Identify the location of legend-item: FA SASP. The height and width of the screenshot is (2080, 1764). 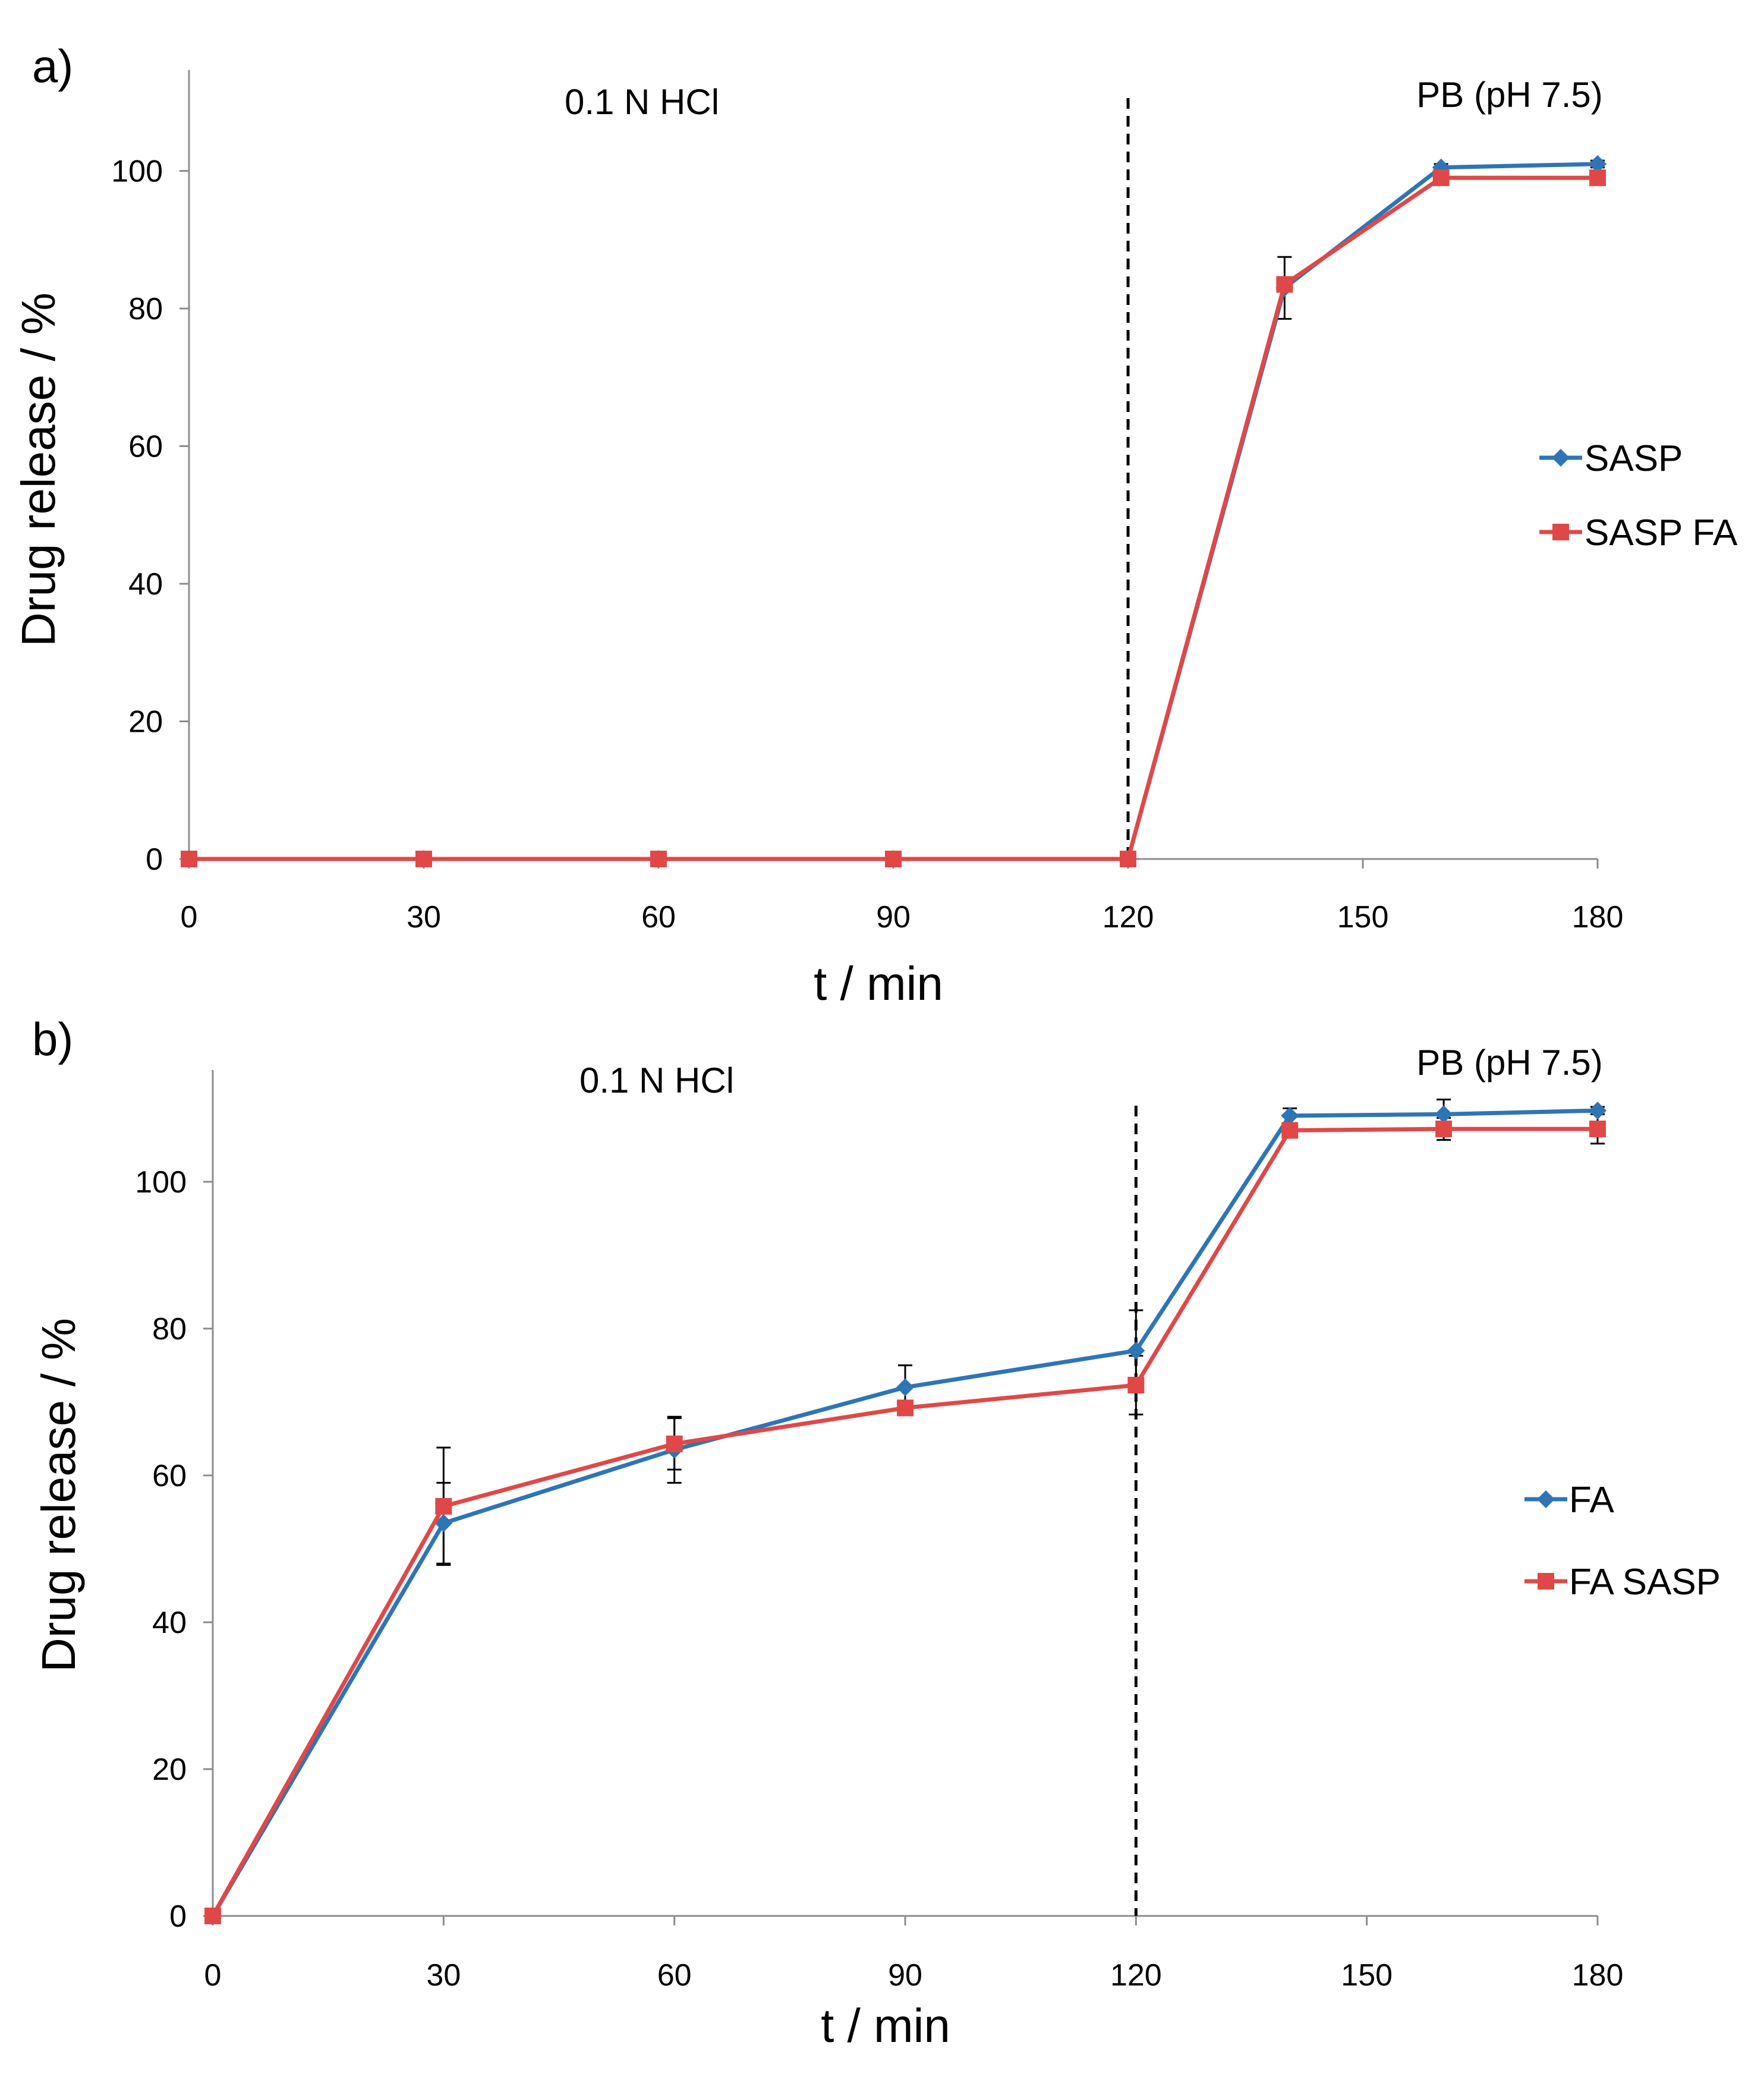
(1622, 1582).